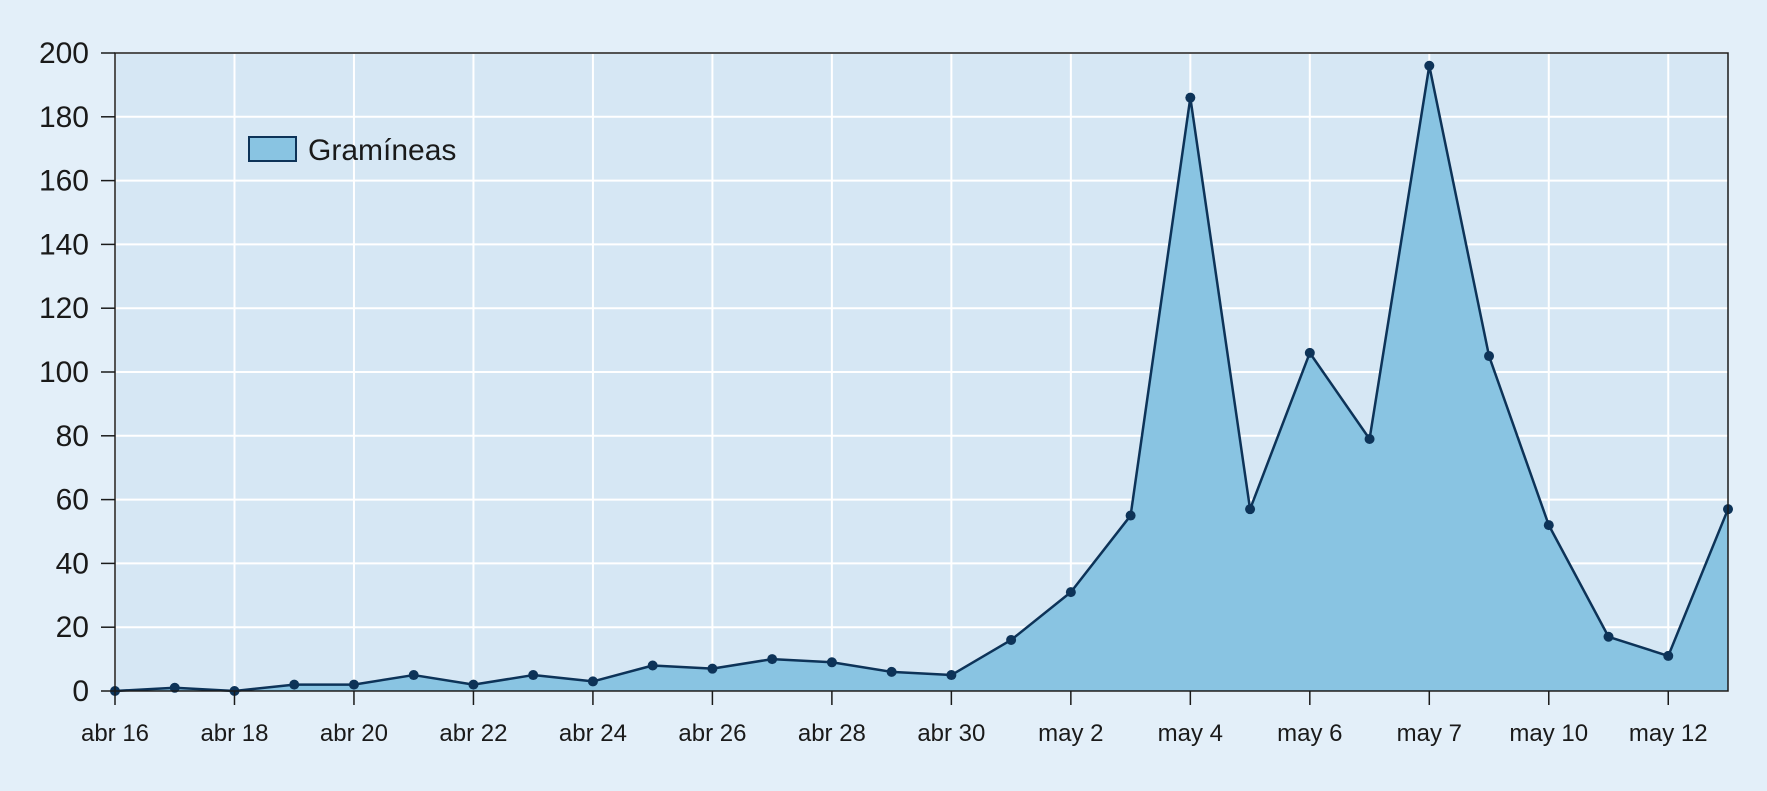 The image size is (1767, 791). I want to click on y-tick-label: 120, so click(64, 308).